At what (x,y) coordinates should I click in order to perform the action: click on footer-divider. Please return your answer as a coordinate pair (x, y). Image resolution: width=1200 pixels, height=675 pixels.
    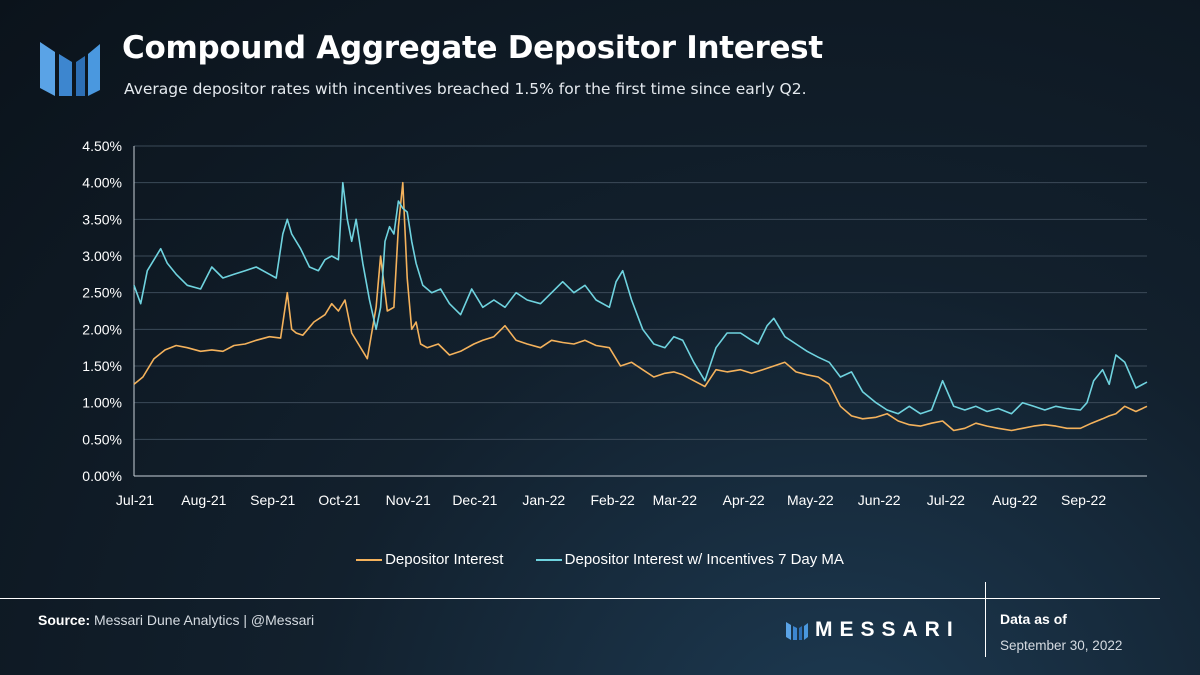
    Looking at the image, I should click on (580, 598).